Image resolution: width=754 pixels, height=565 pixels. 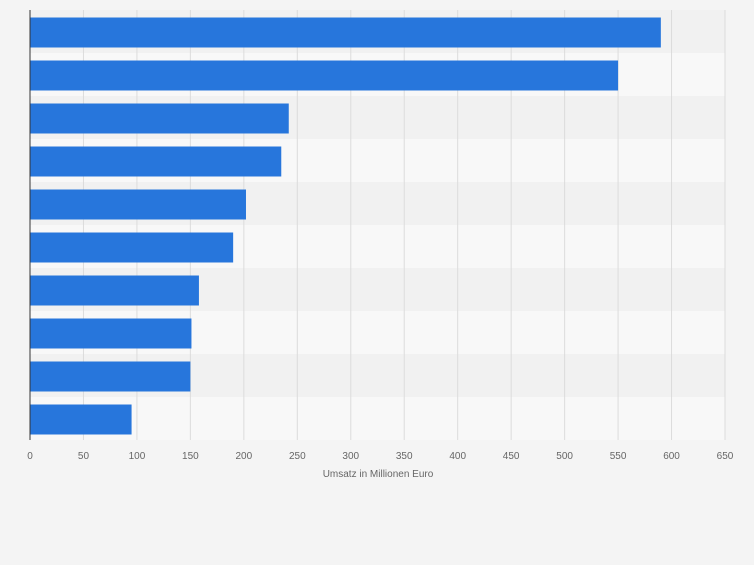 I want to click on x-tick-label: 250, so click(x=297, y=456).